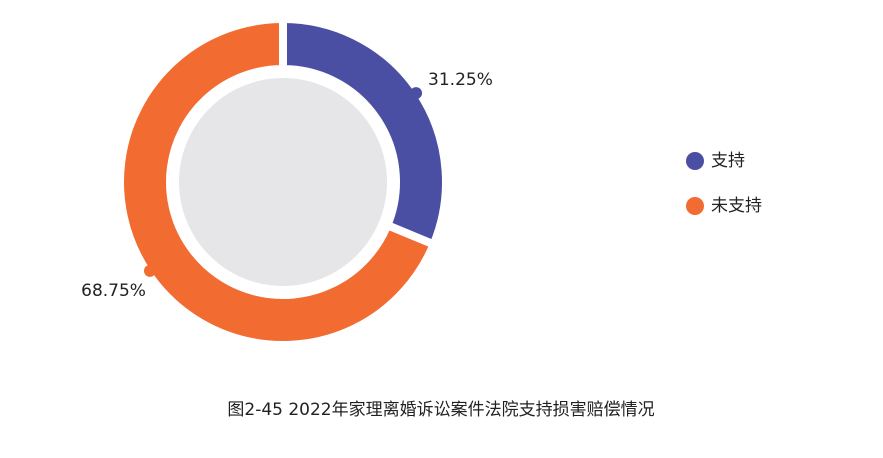 Image resolution: width=883 pixels, height=458 pixels. Describe the element at coordinates (736, 206) in the screenshot. I see `legend-text: 未支持` at that location.